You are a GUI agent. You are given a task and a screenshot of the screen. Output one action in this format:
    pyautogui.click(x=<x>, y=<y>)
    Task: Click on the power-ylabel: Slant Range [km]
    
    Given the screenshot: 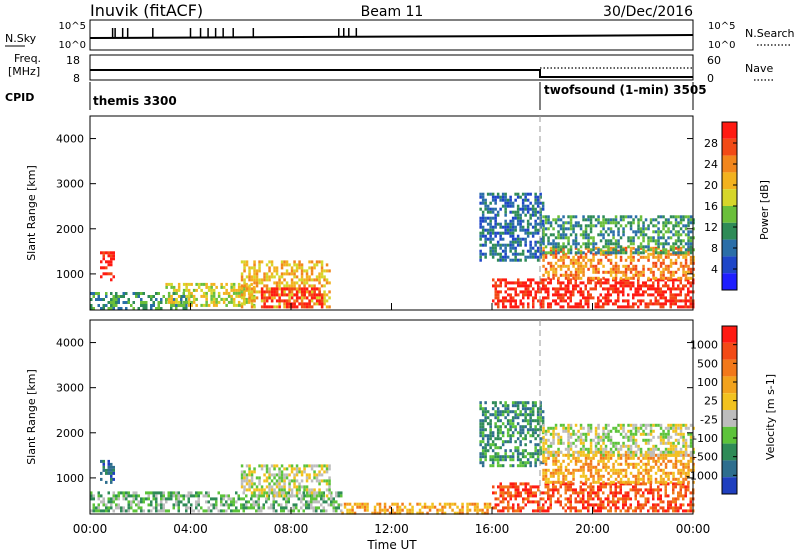 What is the action you would take?
    pyautogui.click(x=31, y=213)
    